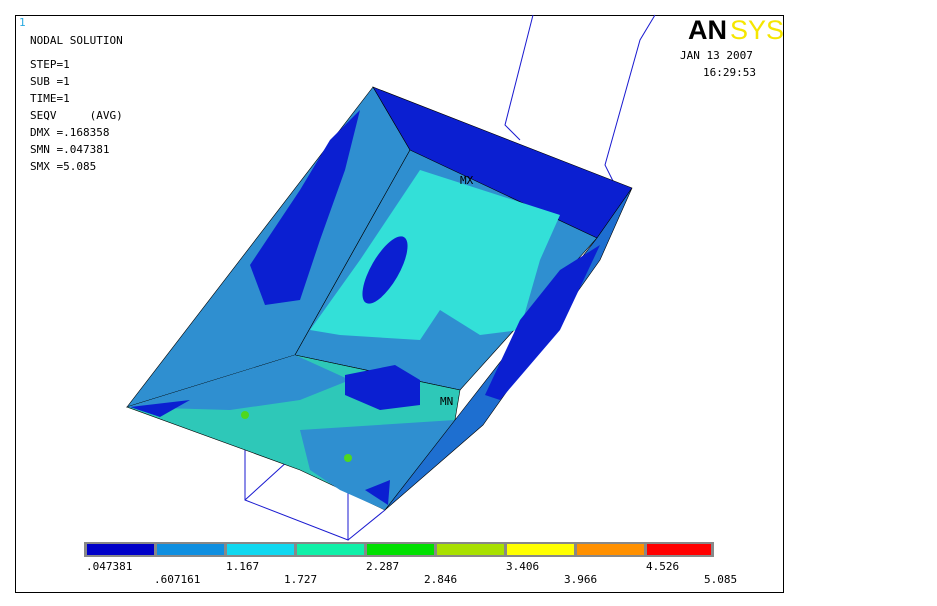 The image size is (937, 606). I want to click on time: 16:29:53, so click(729, 72).